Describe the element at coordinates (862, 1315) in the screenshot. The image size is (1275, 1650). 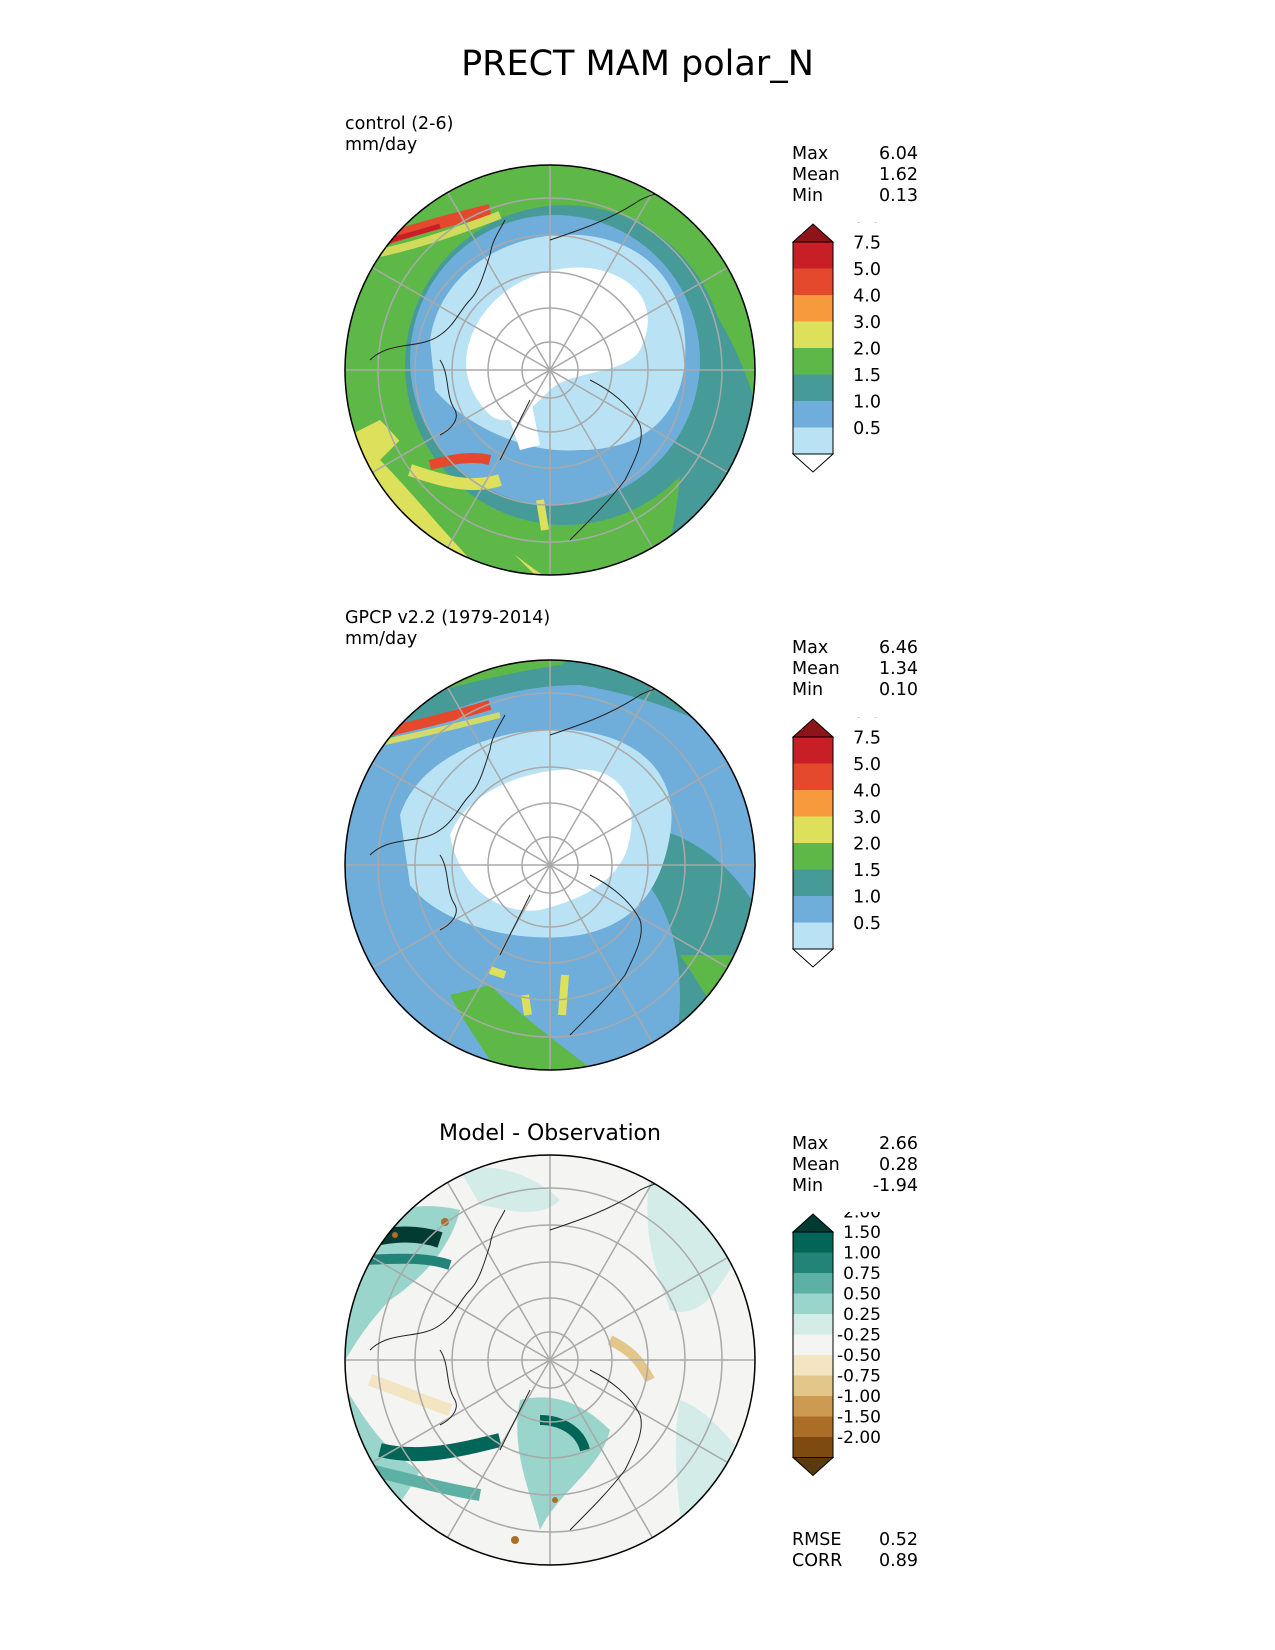
I see `colorbar-tick-label: 0.25` at that location.